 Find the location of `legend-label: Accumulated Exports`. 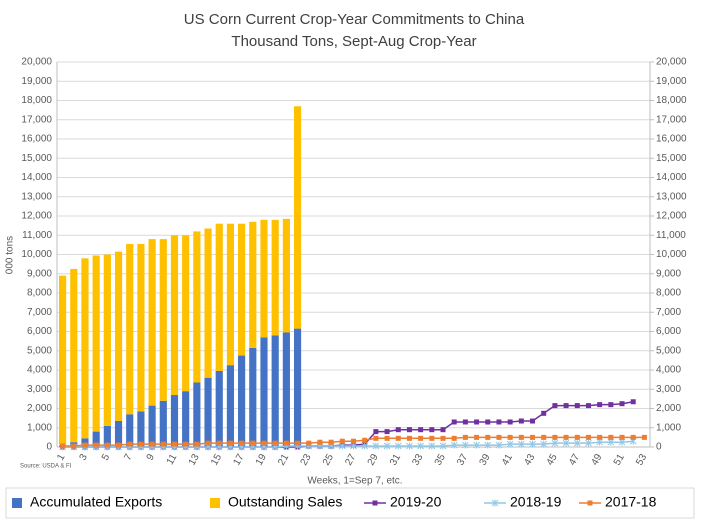

legend-label: Accumulated Exports is located at coordinates (96, 502).